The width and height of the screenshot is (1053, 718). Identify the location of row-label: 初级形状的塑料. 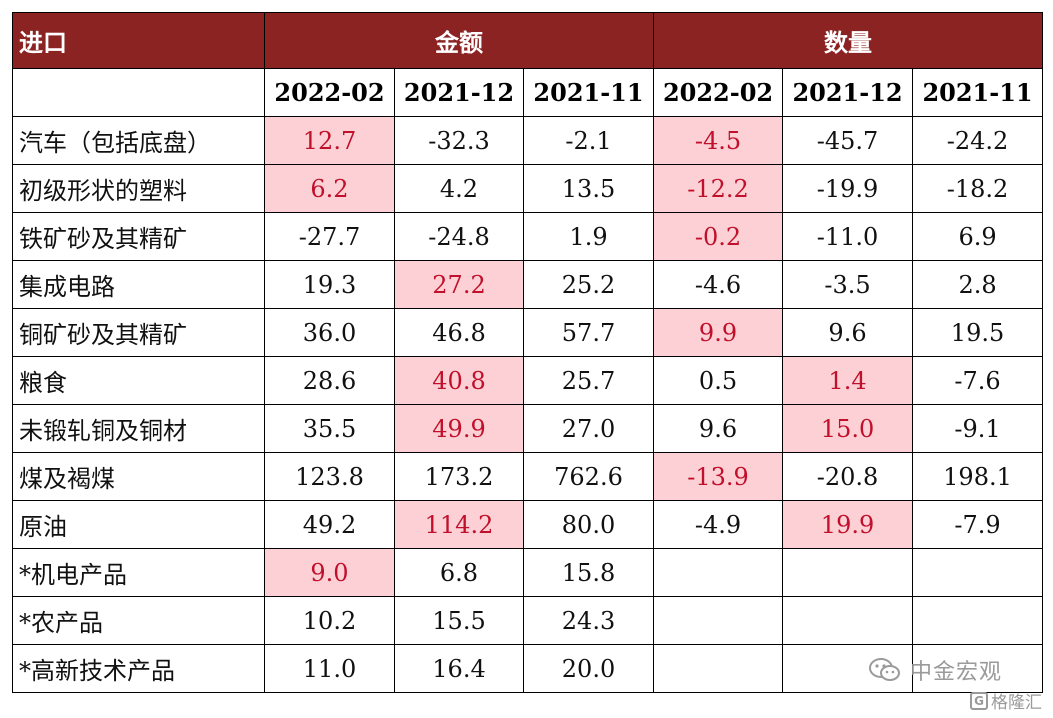
(138, 188).